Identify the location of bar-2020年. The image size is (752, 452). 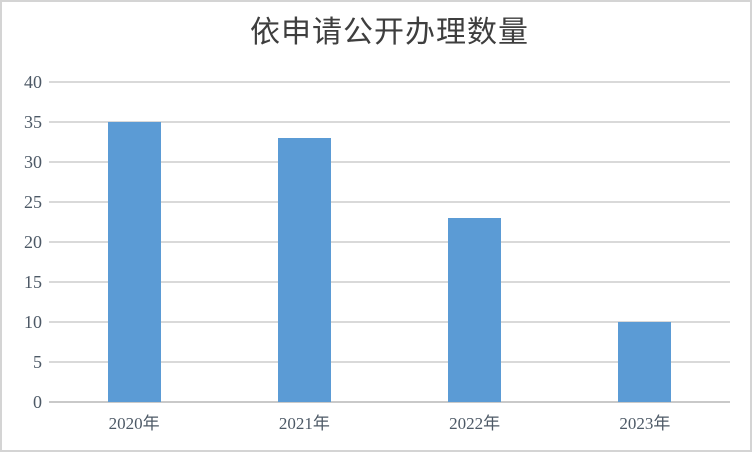
(134, 262).